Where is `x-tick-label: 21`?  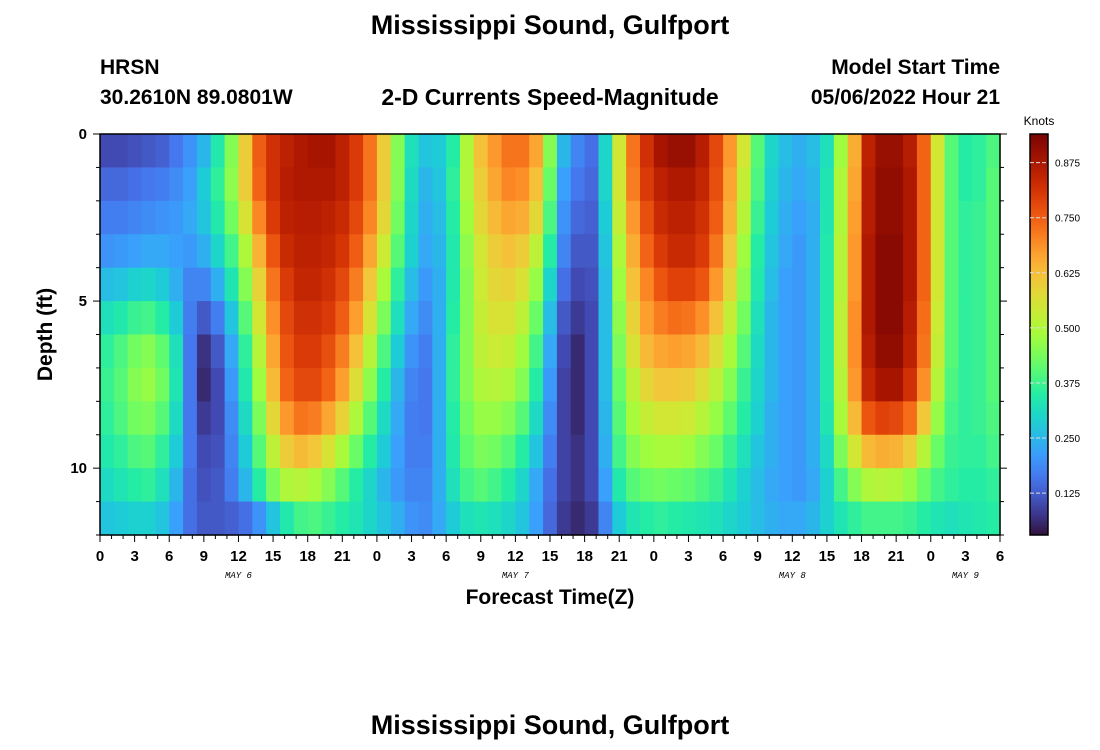 x-tick-label: 21 is located at coordinates (619, 556).